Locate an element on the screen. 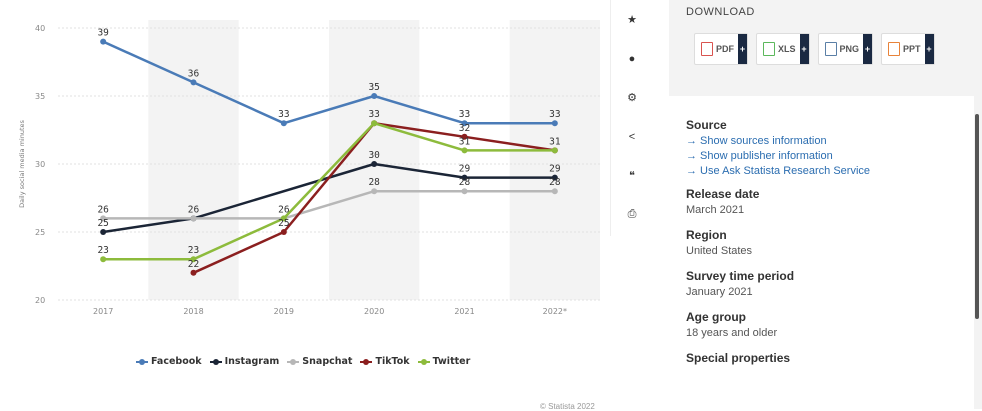 This screenshot has height=411, width=982. legend-item-snapchat: Snapchat is located at coordinates (319, 361).